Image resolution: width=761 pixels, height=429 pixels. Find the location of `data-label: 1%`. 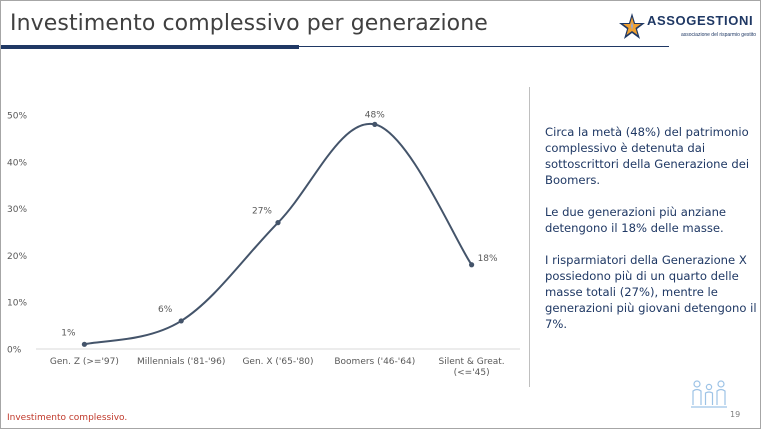

data-label: 1% is located at coordinates (68, 333).